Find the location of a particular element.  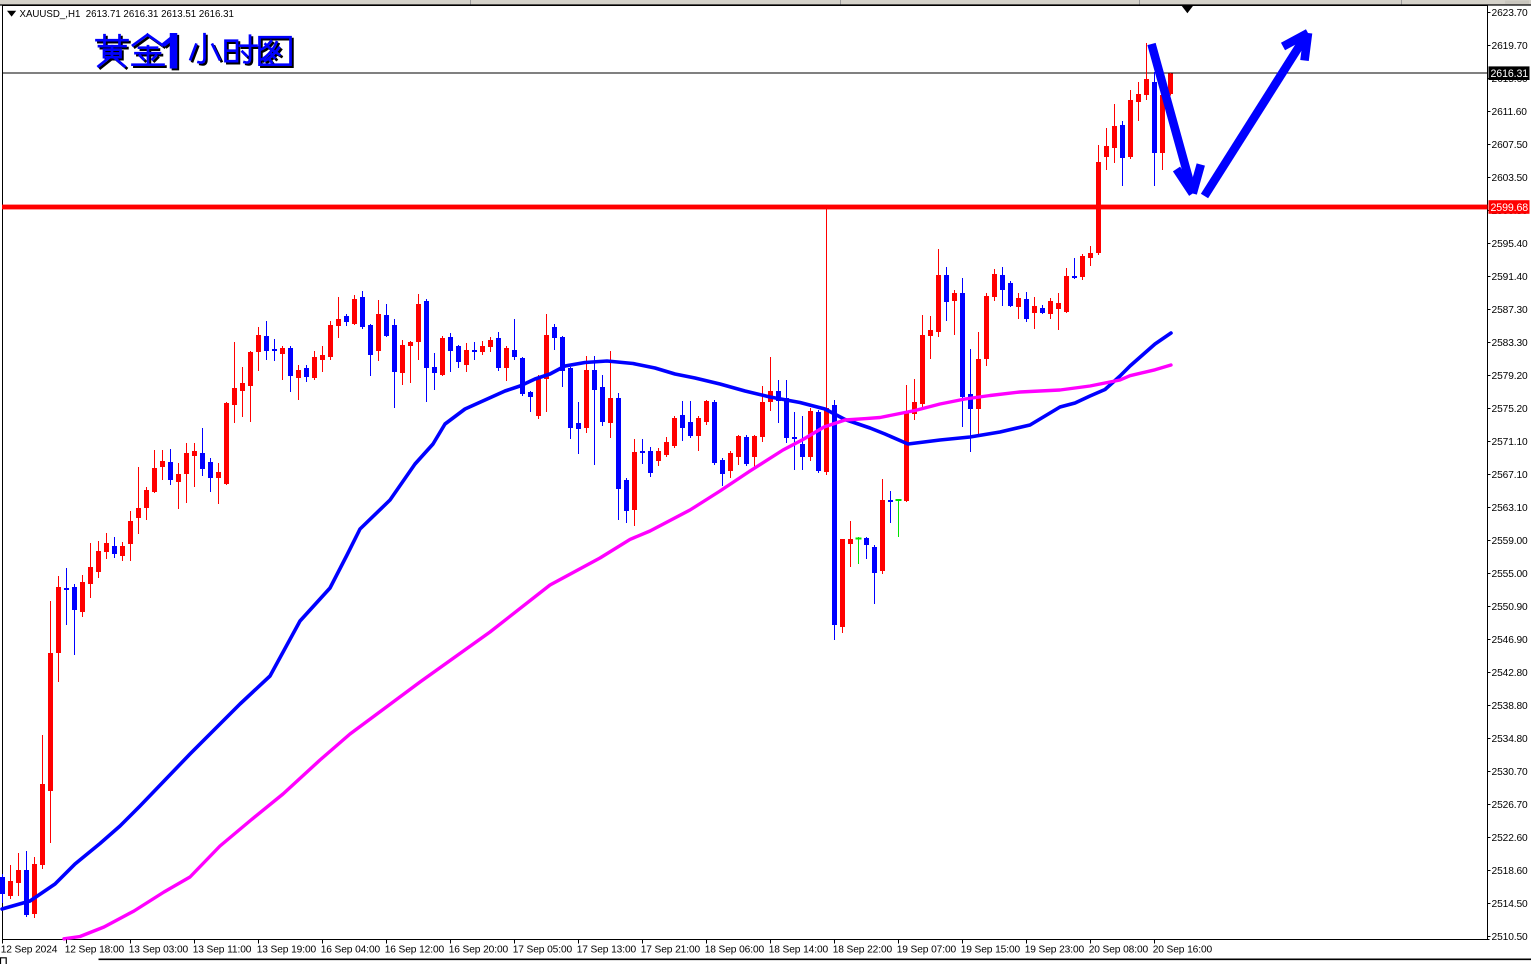

svg-text: 13 Sep 11:00 is located at coordinates (222, 950).